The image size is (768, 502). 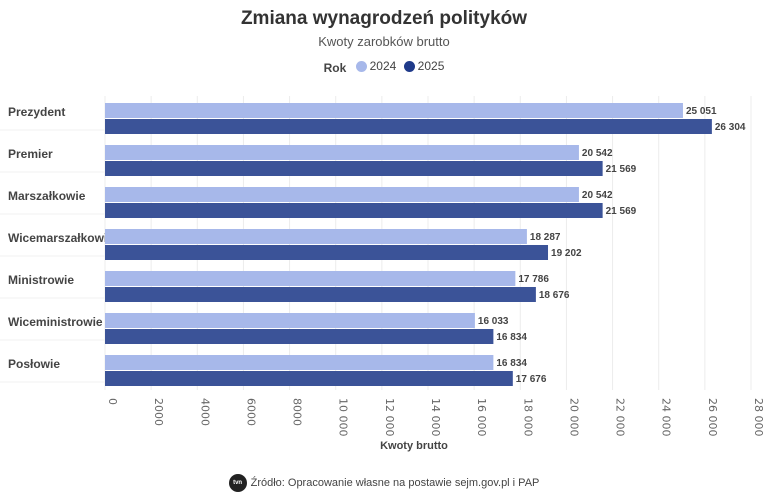 I want to click on x-tick-label: 10 000, so click(x=343, y=417).